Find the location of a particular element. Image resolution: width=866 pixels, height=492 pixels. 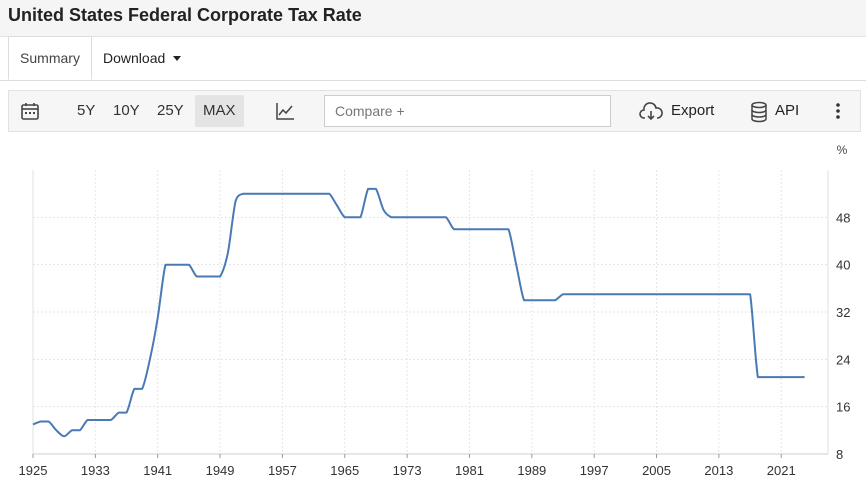

range-max: MAX is located at coordinates (219, 111).